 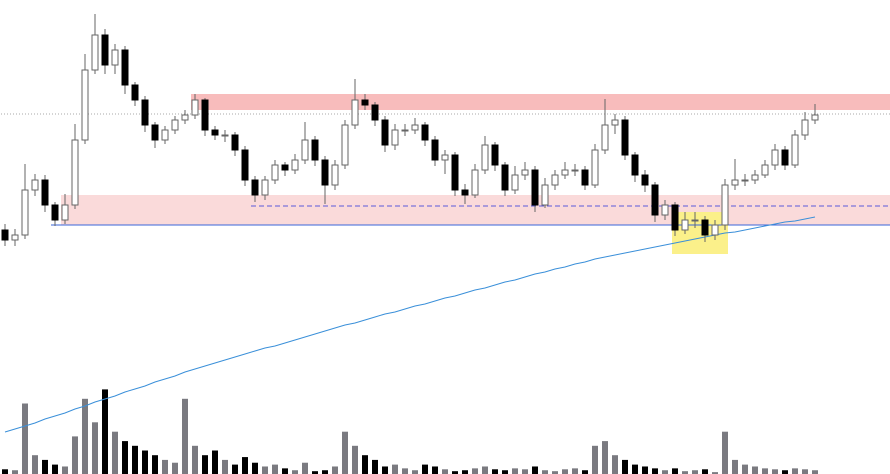 I want to click on zone, so click(x=540, y=102).